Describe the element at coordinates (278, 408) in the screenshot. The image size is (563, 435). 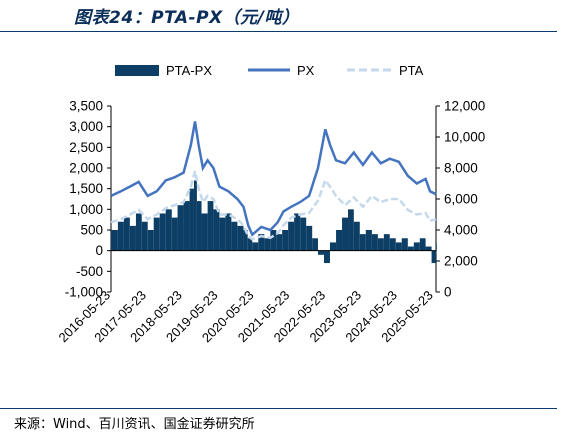
I see `source-divider` at that location.